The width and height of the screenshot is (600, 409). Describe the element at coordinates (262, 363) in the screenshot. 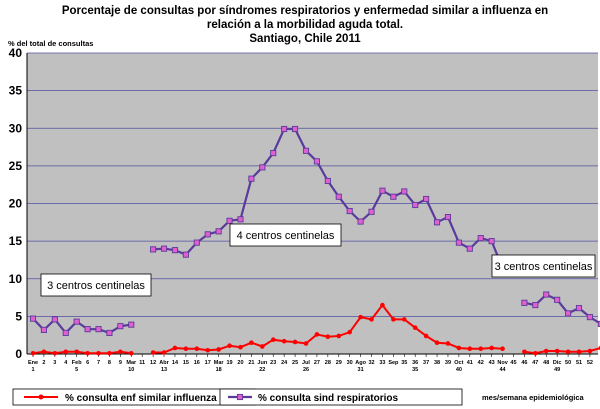

I see `x-tick-label: Jun` at that location.